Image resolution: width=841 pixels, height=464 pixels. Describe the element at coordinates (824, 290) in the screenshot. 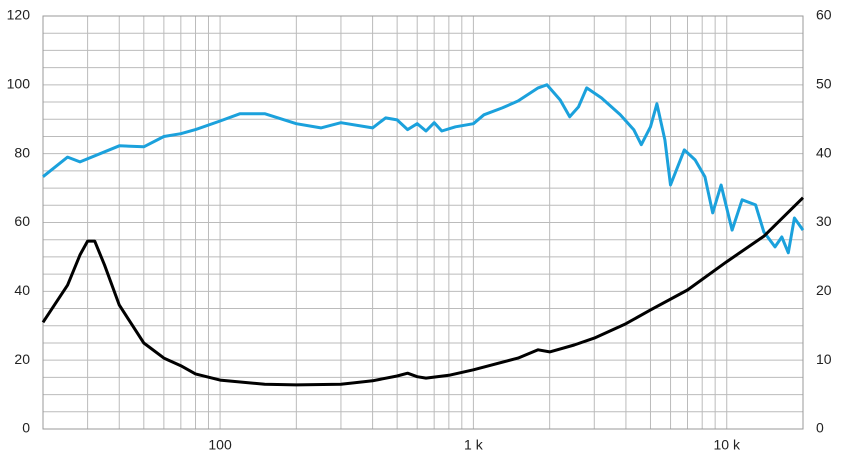

I see `y2-tick-label: 20` at that location.